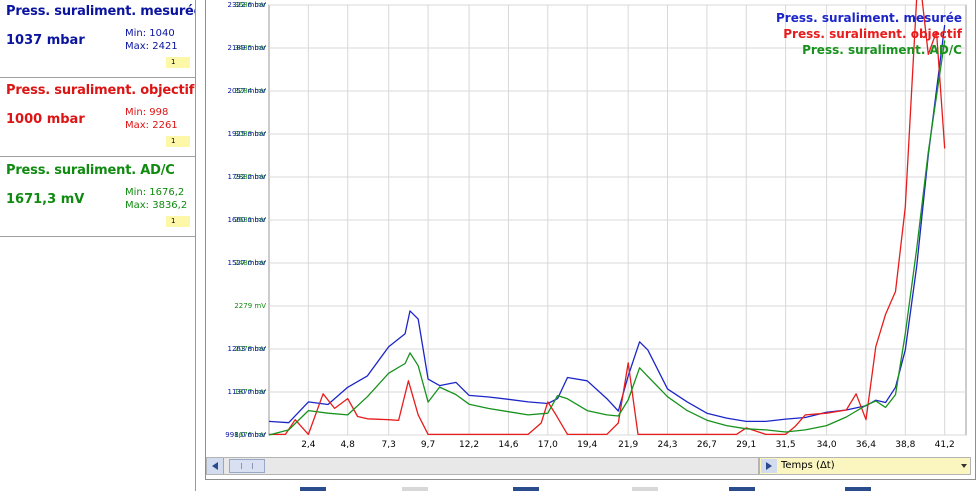  I want to click on y-tick-label-mv: 3485 mV, so click(250, 48).